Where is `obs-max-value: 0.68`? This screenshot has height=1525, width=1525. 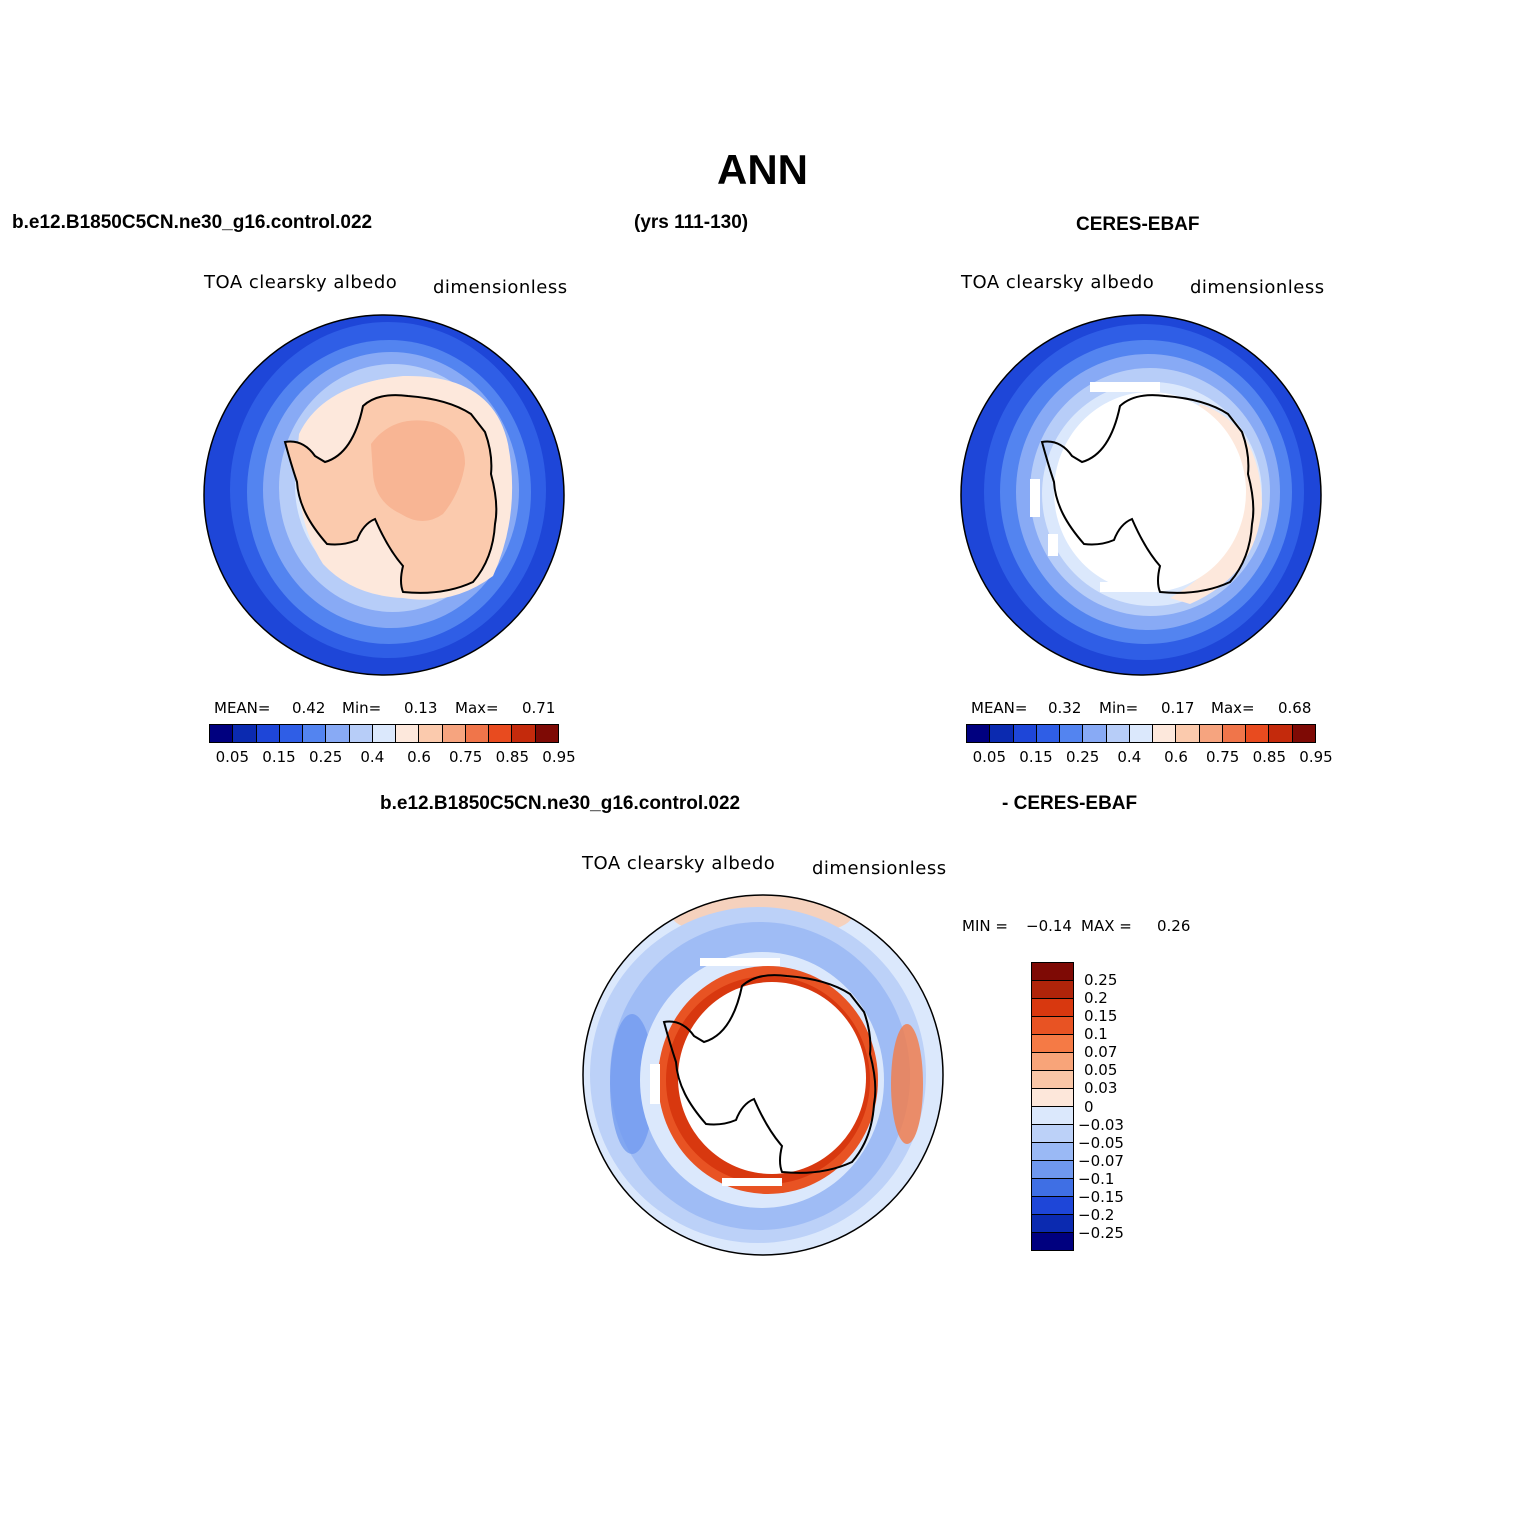
obs-max-value: 0.68 is located at coordinates (1295, 708).